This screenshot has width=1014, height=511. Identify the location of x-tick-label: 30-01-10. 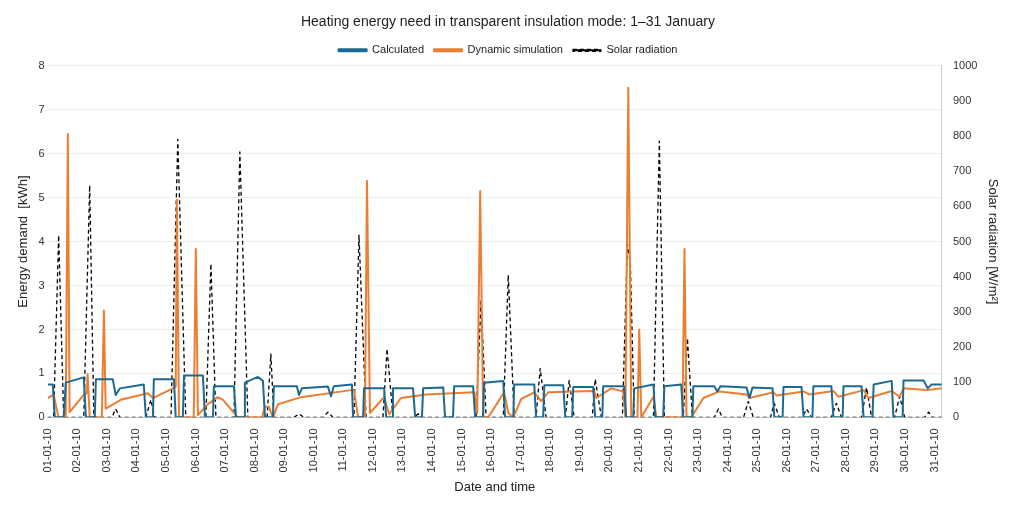
(904, 450).